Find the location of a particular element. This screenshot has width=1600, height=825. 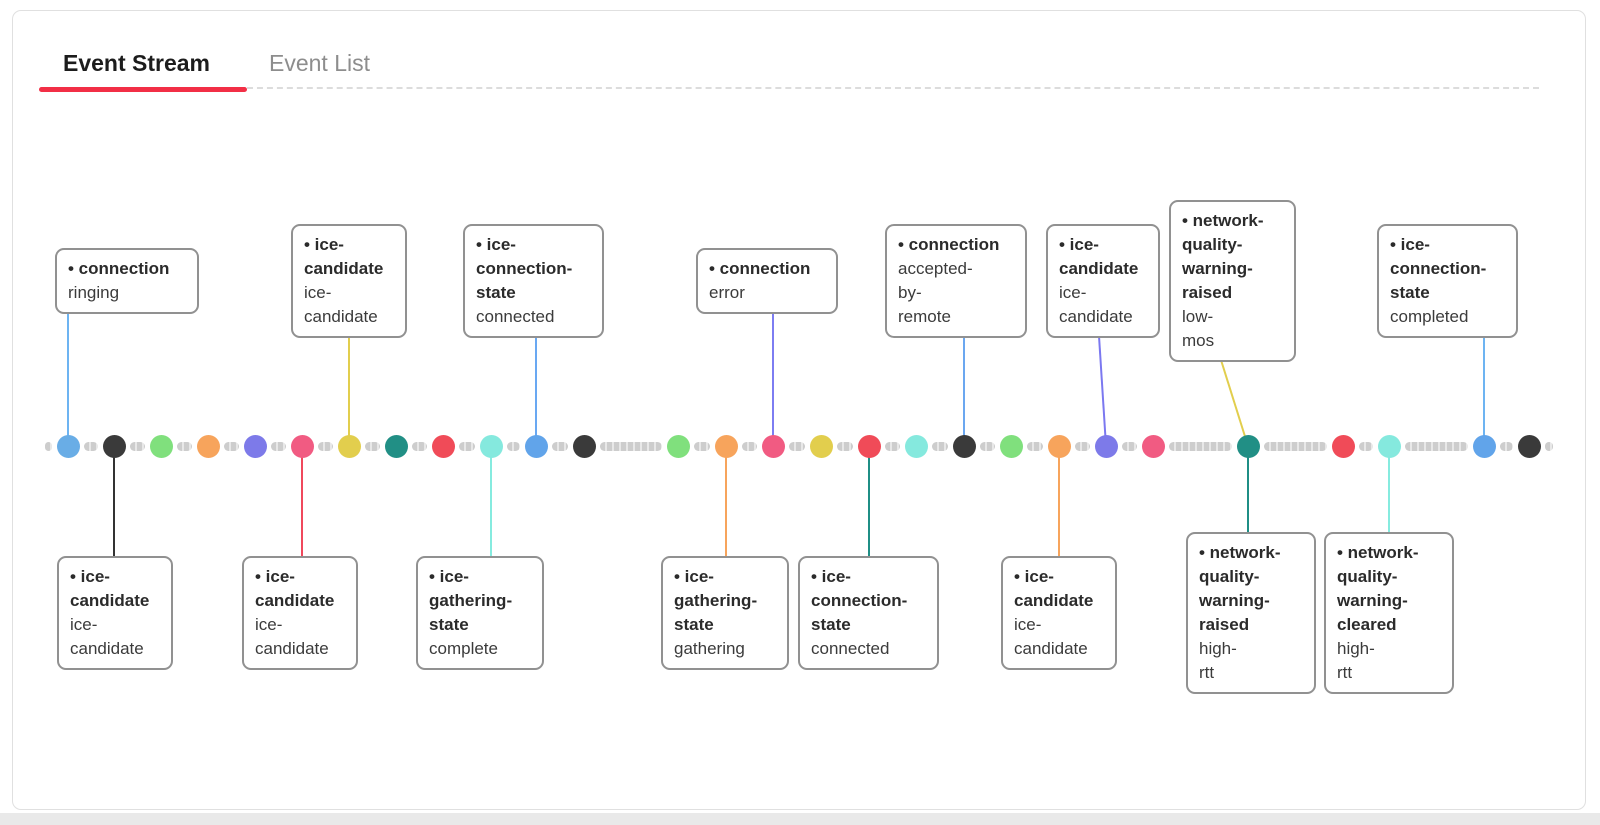

tab-event-stream-label: Event Stream is located at coordinates (137, 63).